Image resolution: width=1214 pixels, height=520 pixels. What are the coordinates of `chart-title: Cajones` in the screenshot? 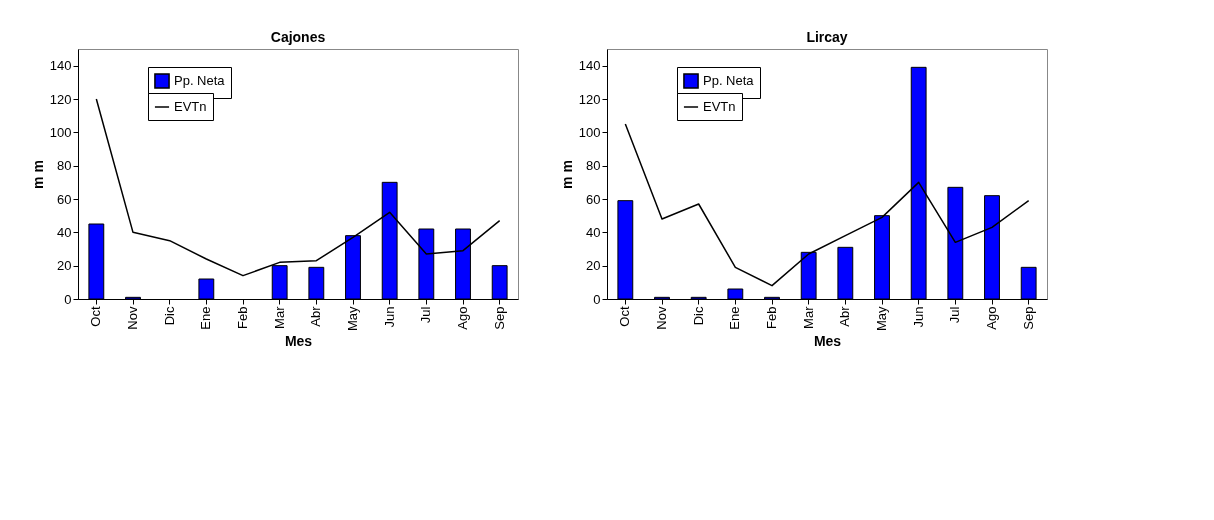 It's located at (298, 37).